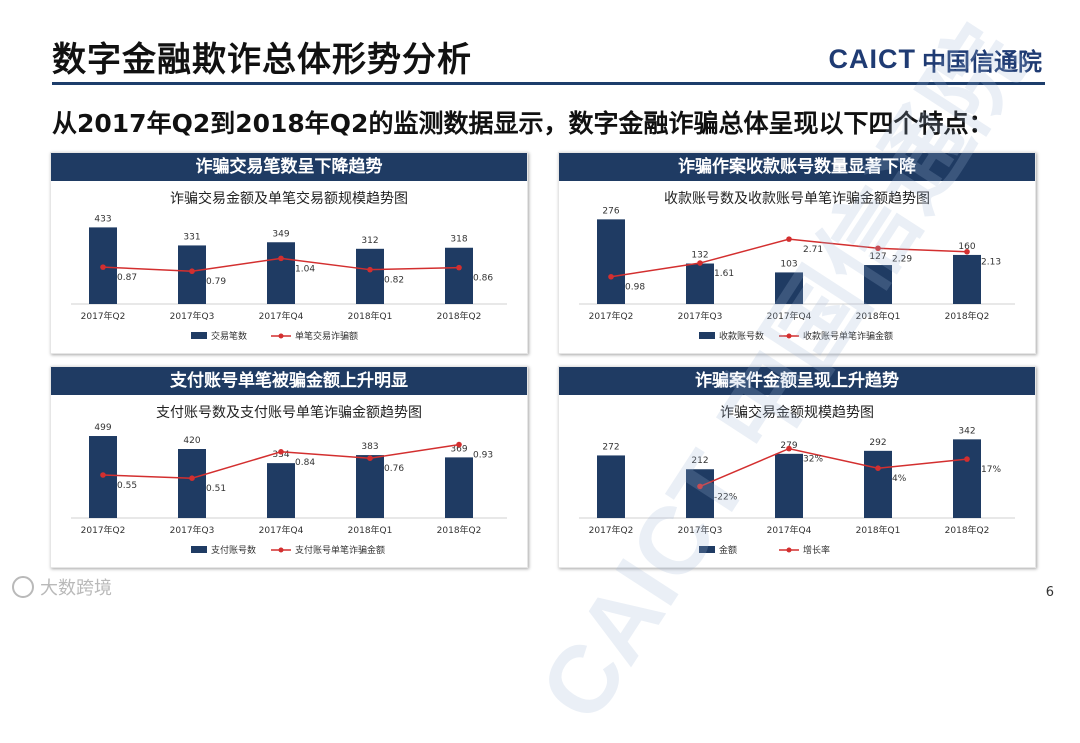 This screenshot has height=743, width=1080. What do you see at coordinates (548, 83) in the screenshot?
I see `title-underline` at bounding box center [548, 83].